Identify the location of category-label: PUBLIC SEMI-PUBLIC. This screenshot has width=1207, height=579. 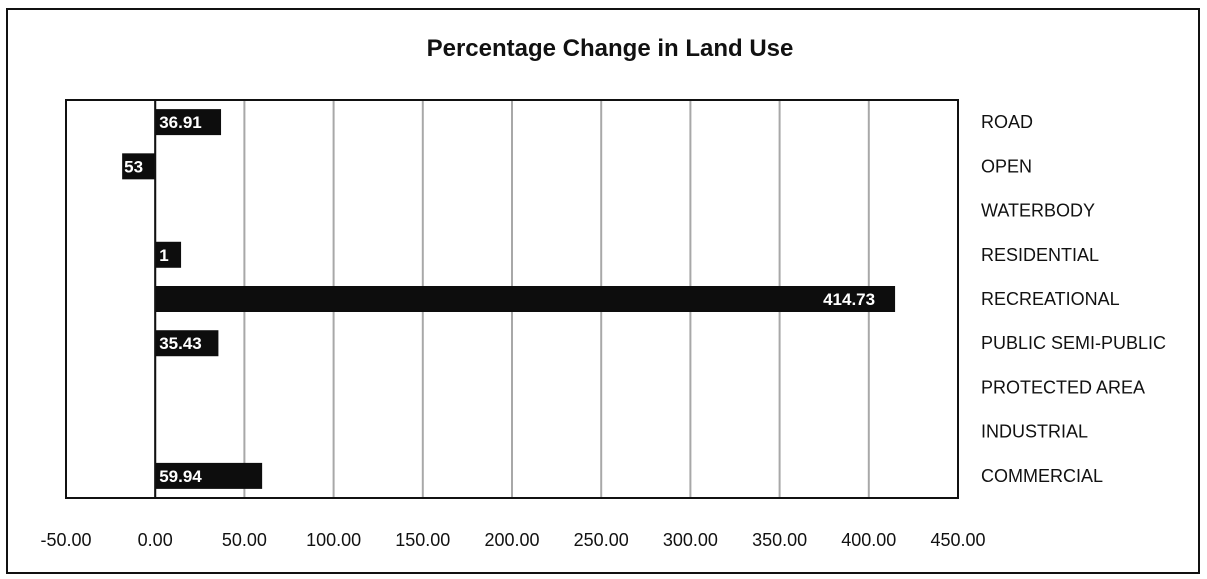
(1073, 343).